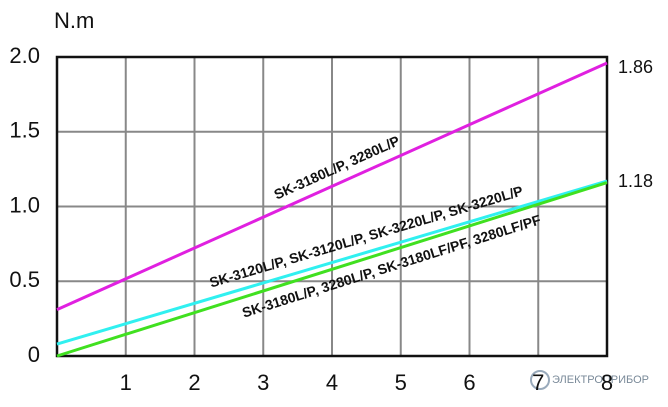 The image size is (668, 407). What do you see at coordinates (607, 382) in the screenshot?
I see `x-tick-label: 8` at bounding box center [607, 382].